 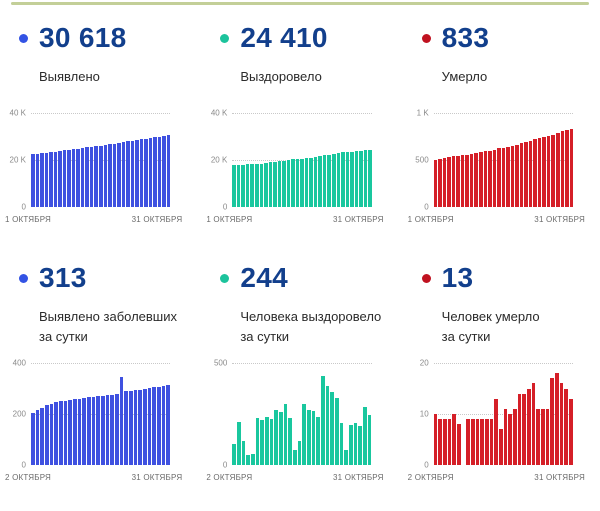 What do you see at coordinates (299, 421) in the screenshot?
I see `chart-recovered-daily: 500 0 2 ОКТЯБРЯ 31 ОКТЯБРЯ` at bounding box center [299, 421].